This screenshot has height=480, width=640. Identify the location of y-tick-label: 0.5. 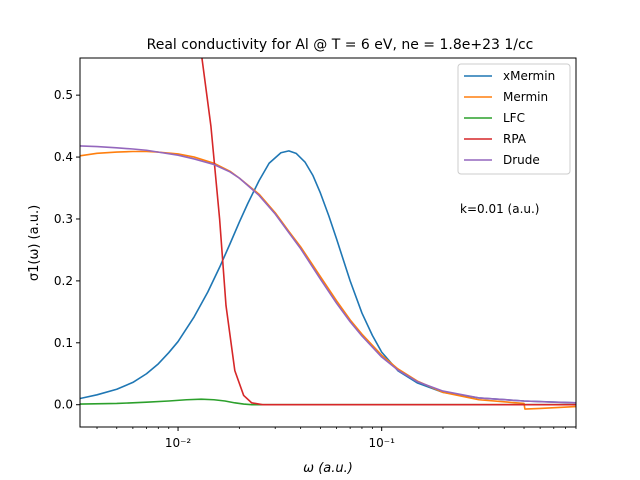
(63, 95).